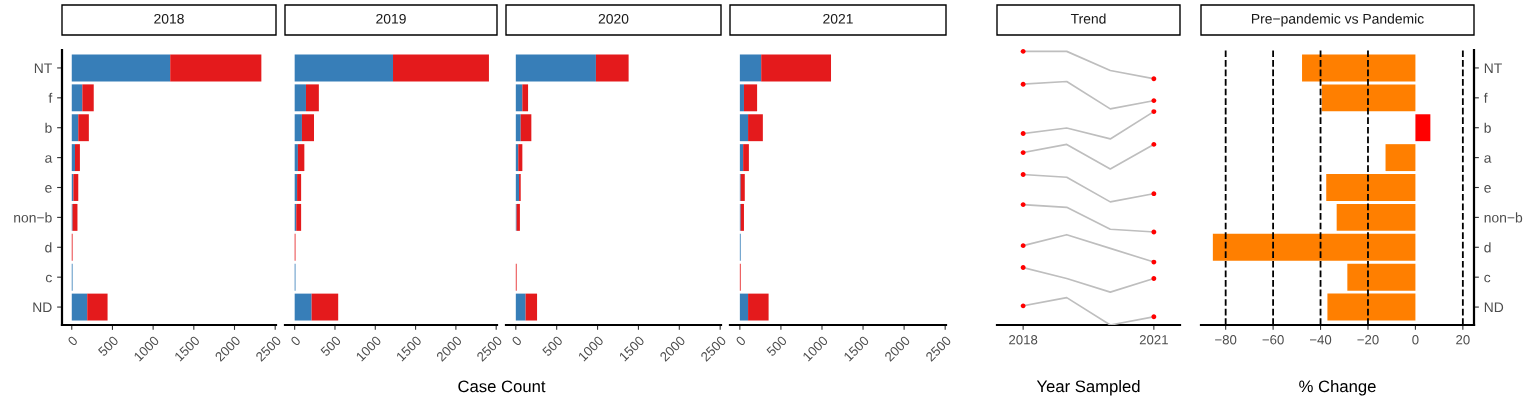  I want to click on chart-title: Pre−pandemic vs Pandemic, so click(1337, 20).